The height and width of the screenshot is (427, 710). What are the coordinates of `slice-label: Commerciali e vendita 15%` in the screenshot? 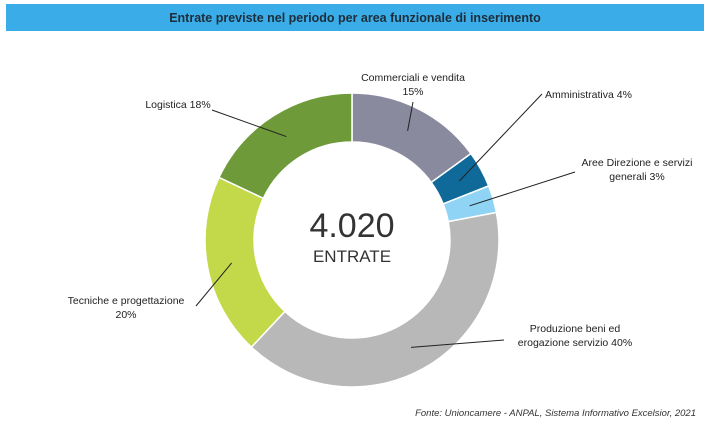 It's located at (413, 85).